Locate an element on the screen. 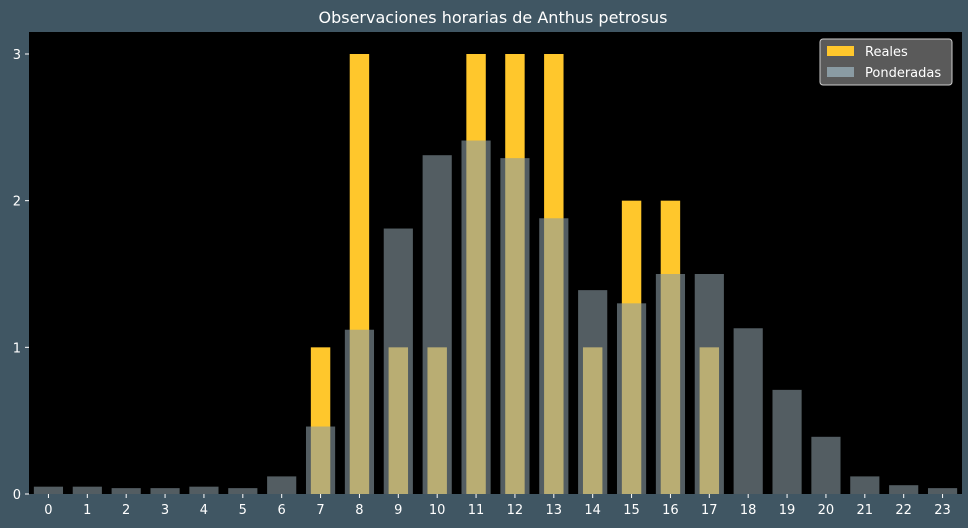 The width and height of the screenshot is (968, 528). x-tick-label: 7 is located at coordinates (320, 510).